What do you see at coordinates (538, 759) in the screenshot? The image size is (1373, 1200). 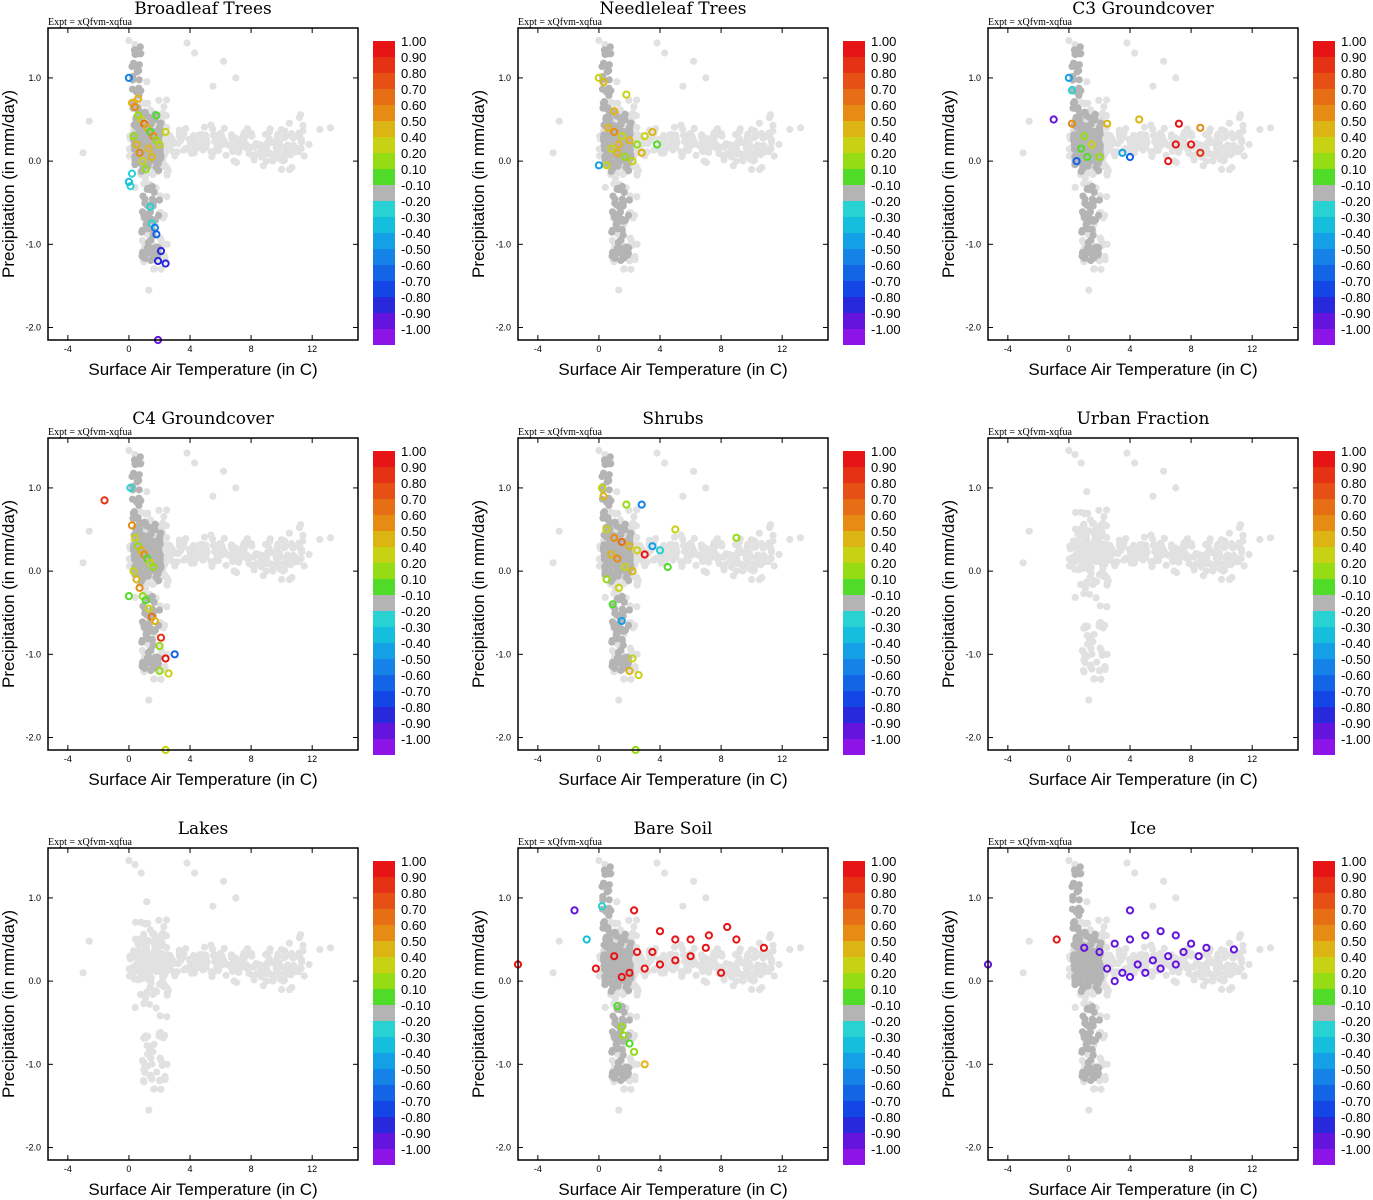 I see `x-tick-label: -4` at bounding box center [538, 759].